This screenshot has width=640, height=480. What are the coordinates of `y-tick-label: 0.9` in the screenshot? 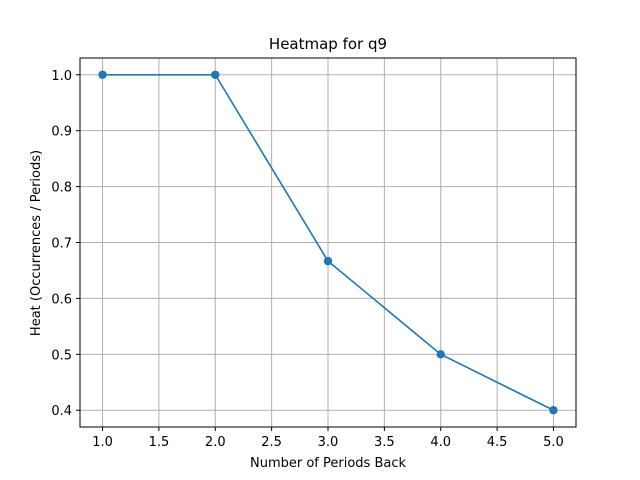 It's located at (61, 132).